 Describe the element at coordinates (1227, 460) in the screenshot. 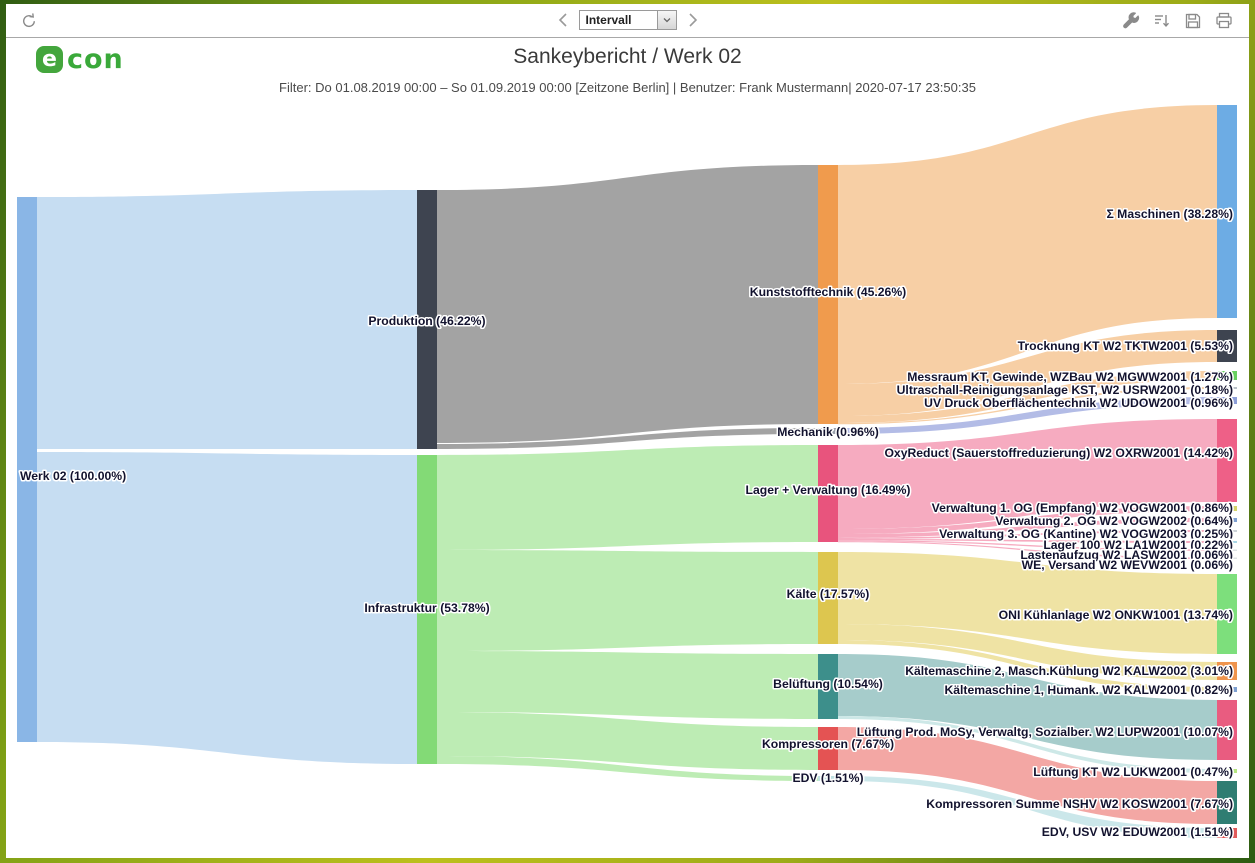

I see `node-oxy` at that location.